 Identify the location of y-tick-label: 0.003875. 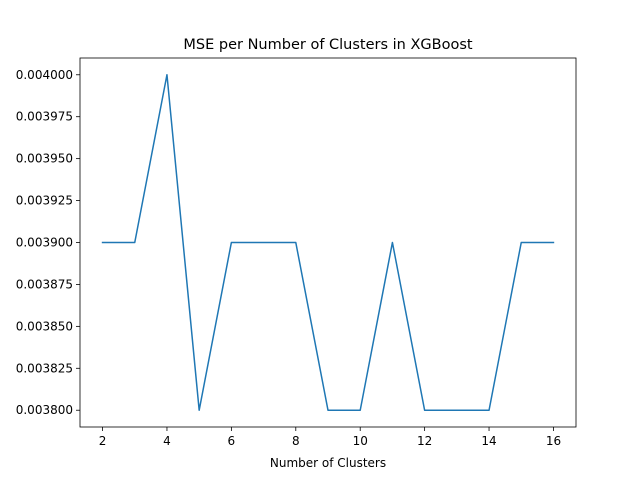
(44, 284).